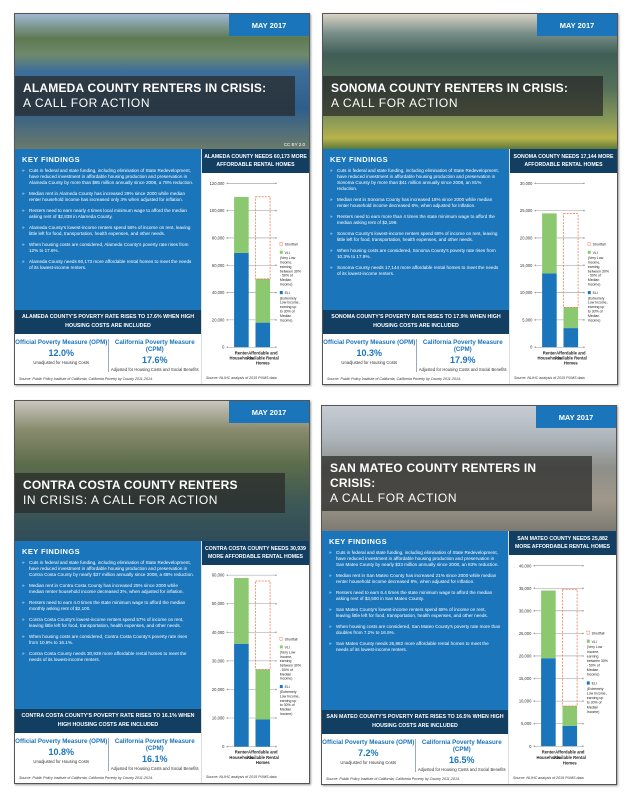 The height and width of the screenshot is (800, 634). I want to click on legend-desc-line: (Extremely, so click(288, 692).